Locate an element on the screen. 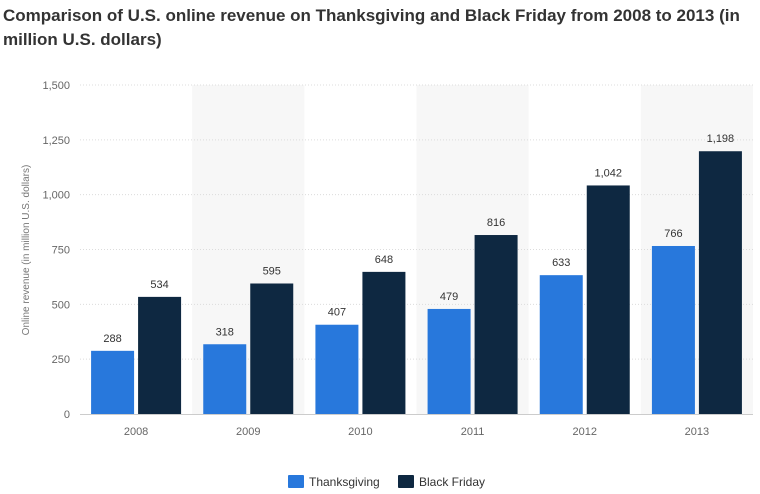 This screenshot has height=494, width=760. y-tick-label: 750 is located at coordinates (61, 251).